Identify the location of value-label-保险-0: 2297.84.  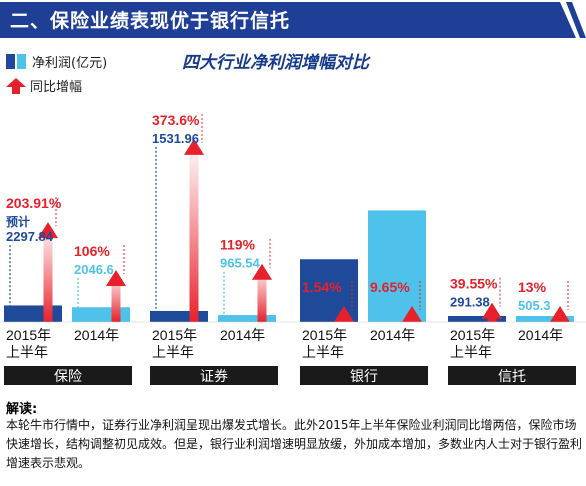
(30, 236).